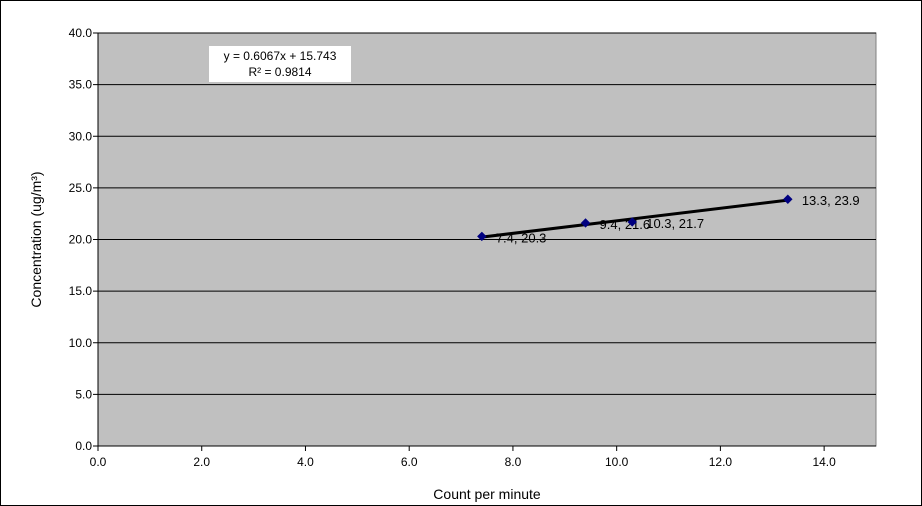  I want to click on data-point-label: 7.4, 20.3, so click(521, 237).